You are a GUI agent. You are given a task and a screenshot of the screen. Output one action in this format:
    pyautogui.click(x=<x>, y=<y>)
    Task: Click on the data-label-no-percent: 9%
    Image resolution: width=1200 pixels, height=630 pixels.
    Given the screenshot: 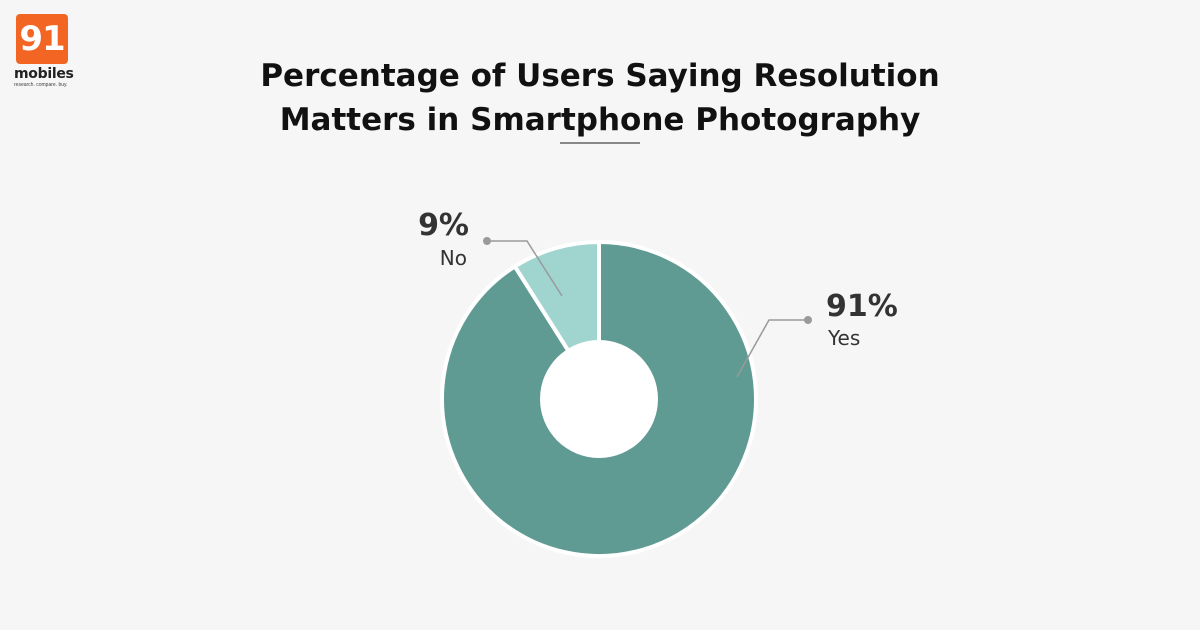 What is the action you would take?
    pyautogui.click(x=443, y=225)
    